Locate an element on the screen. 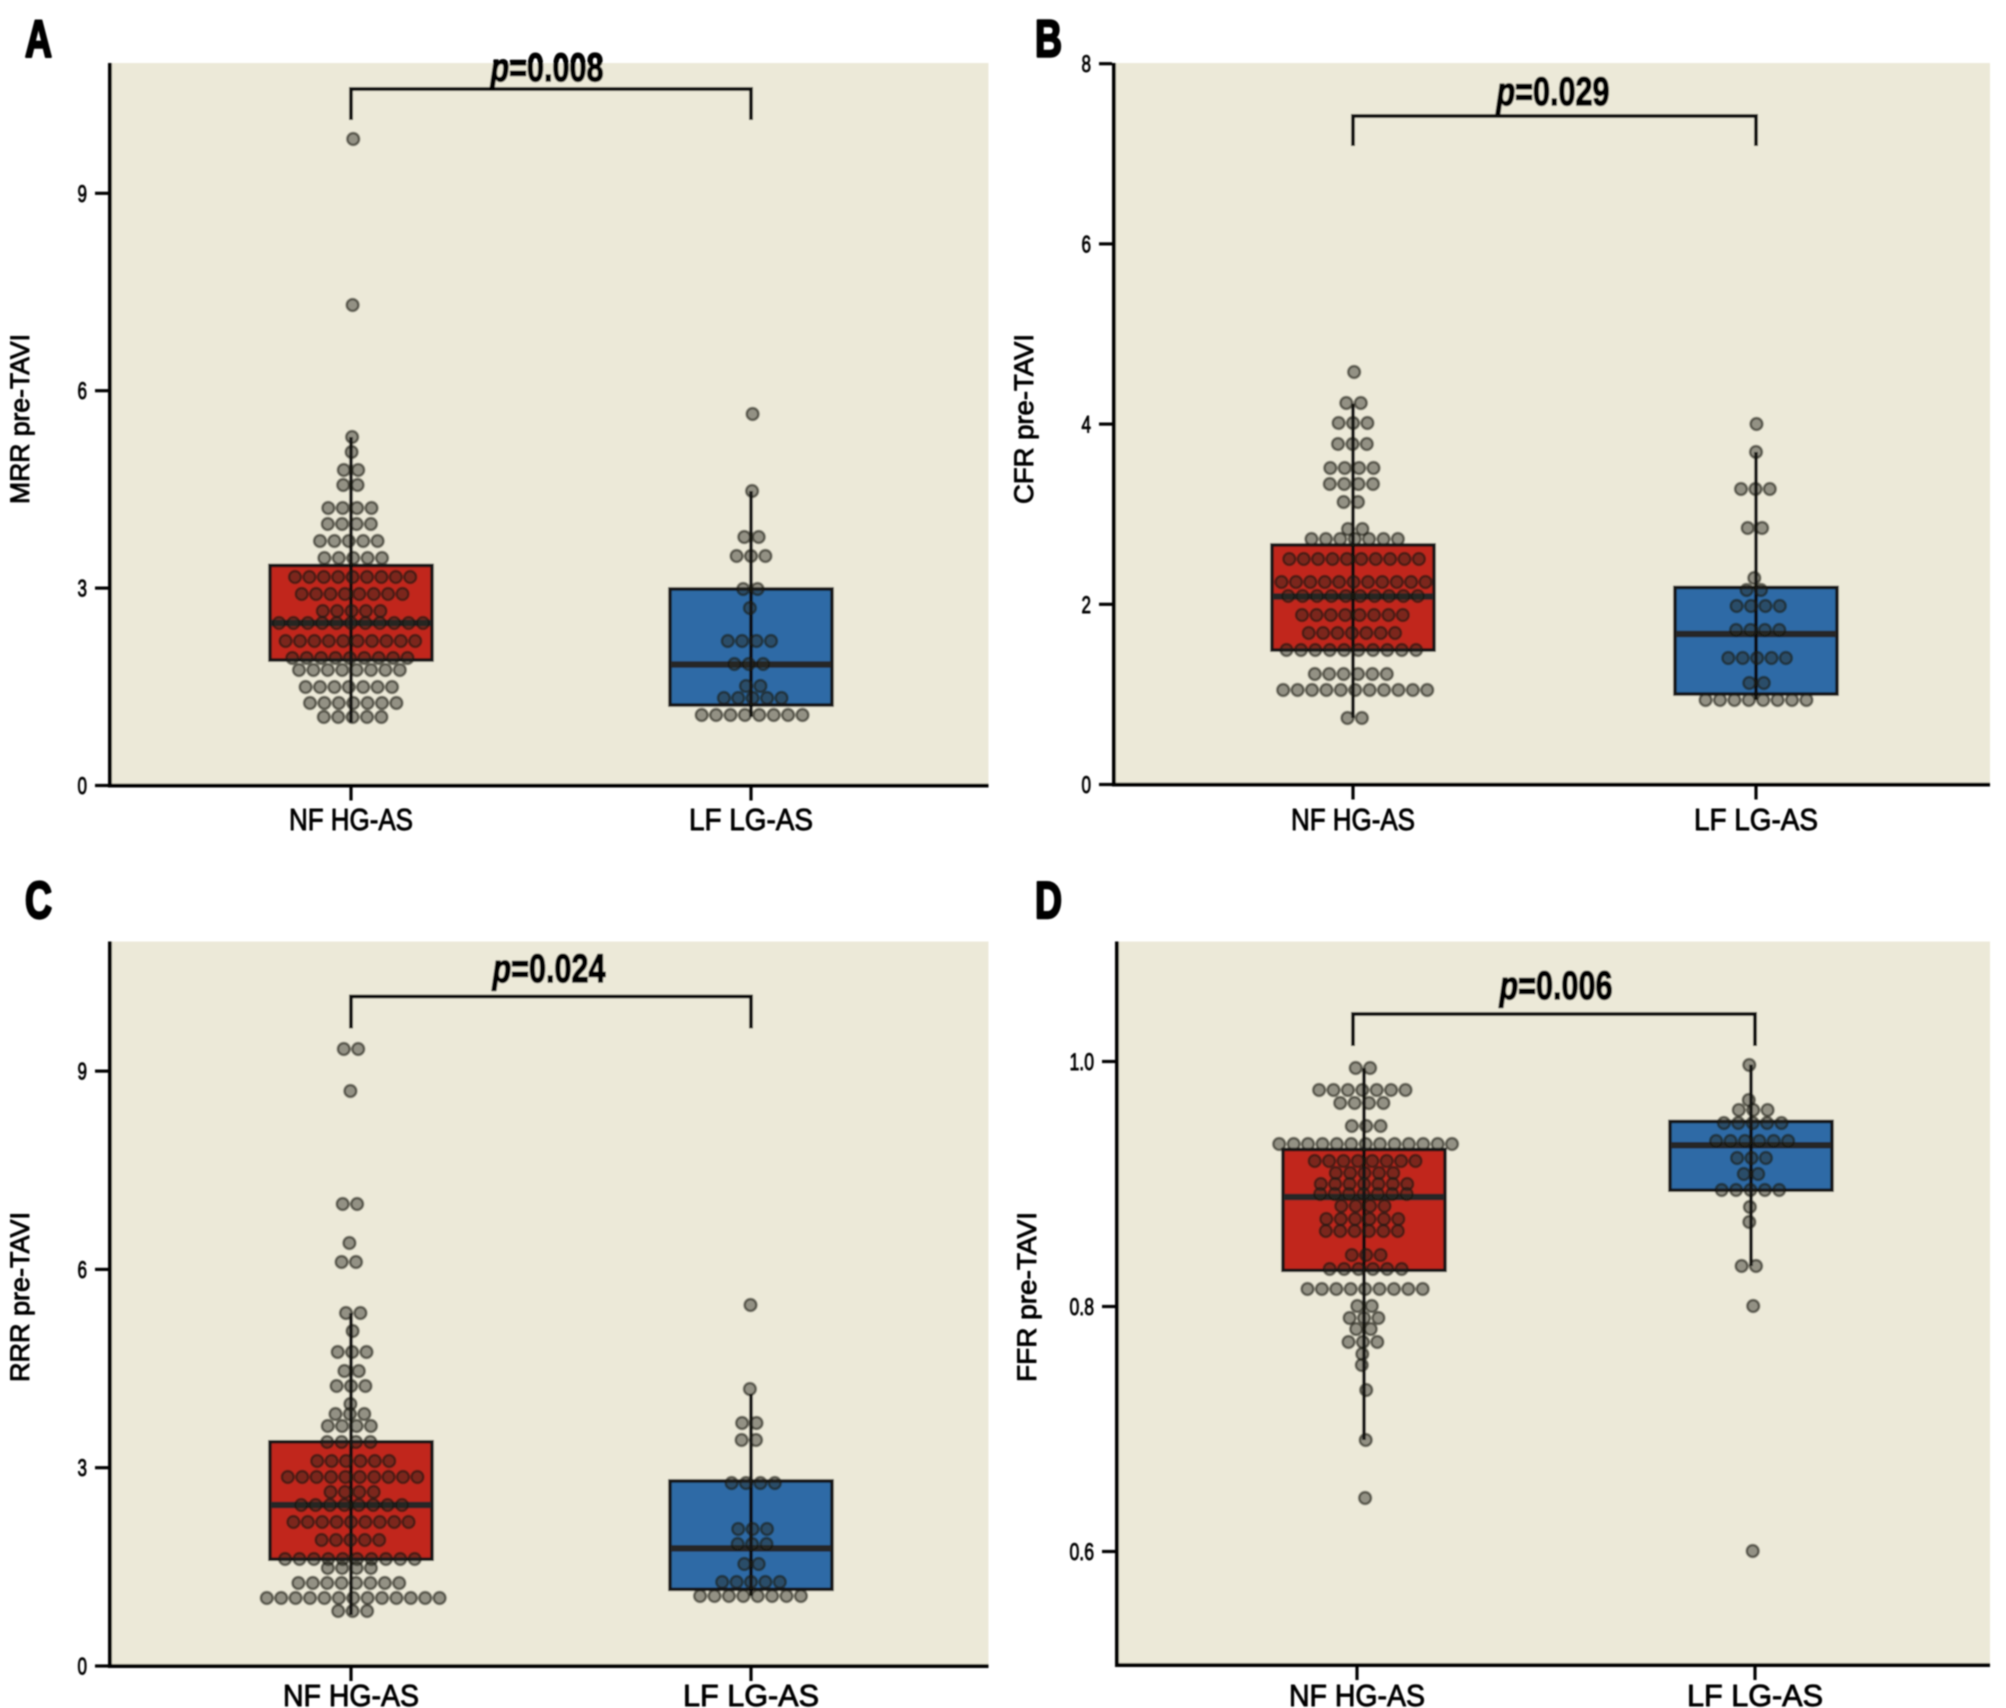 The height and width of the screenshot is (1708, 2006). svg-text: B is located at coordinates (1048, 40).